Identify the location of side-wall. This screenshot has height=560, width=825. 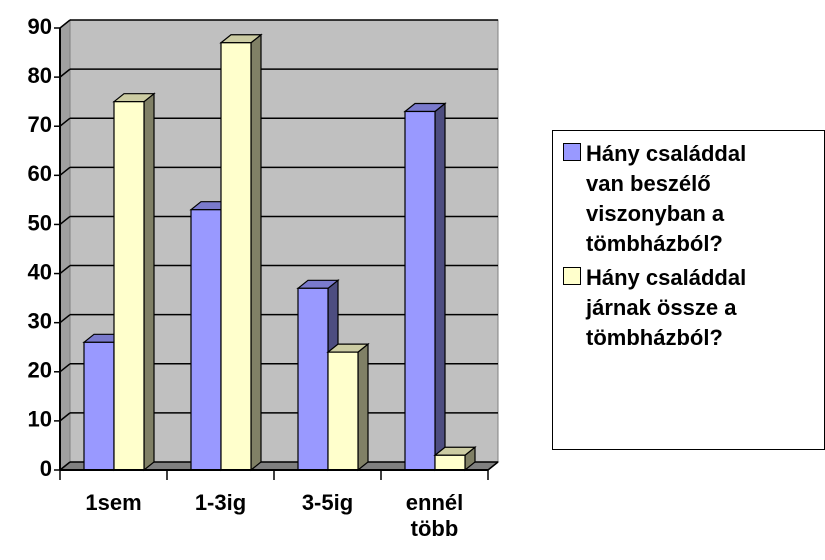
(65, 245).